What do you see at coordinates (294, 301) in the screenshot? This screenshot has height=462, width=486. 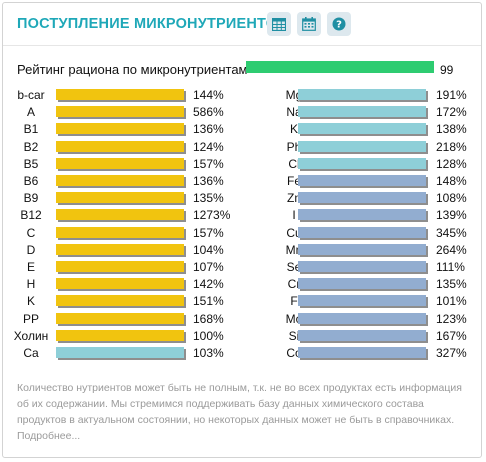 I see `nutrient-name: F` at bounding box center [294, 301].